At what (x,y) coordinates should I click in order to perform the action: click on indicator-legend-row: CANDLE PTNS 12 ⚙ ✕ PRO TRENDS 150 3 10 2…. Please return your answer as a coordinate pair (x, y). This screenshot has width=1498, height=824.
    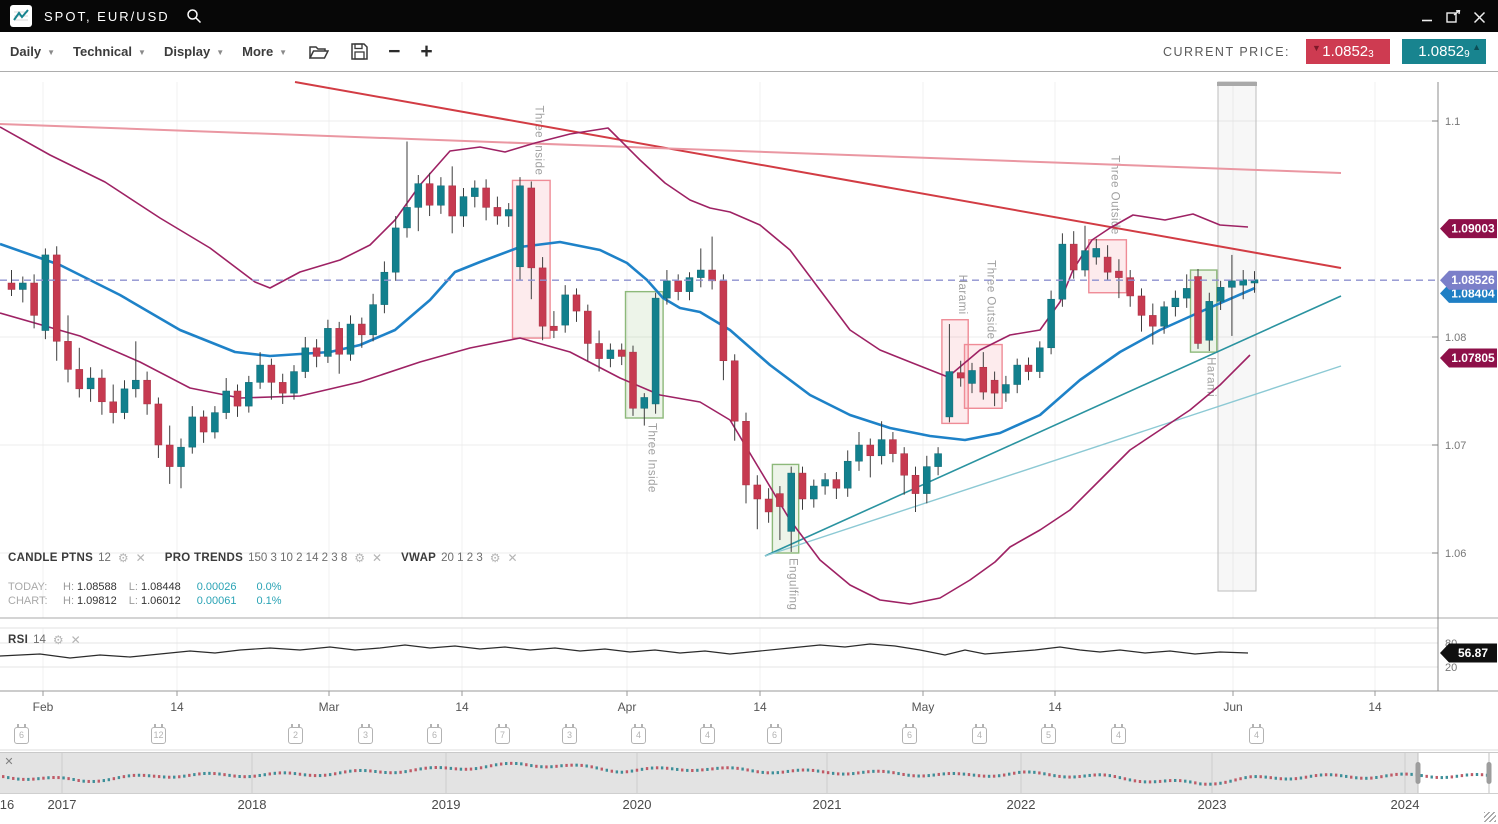
    Looking at the image, I should click on (263, 558).